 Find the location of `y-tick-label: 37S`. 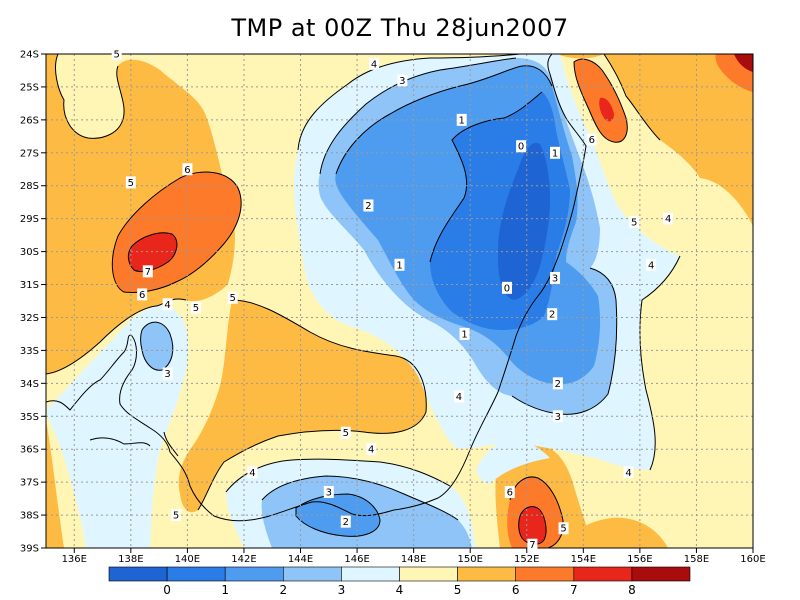

y-tick-label: 37S is located at coordinates (29, 483).